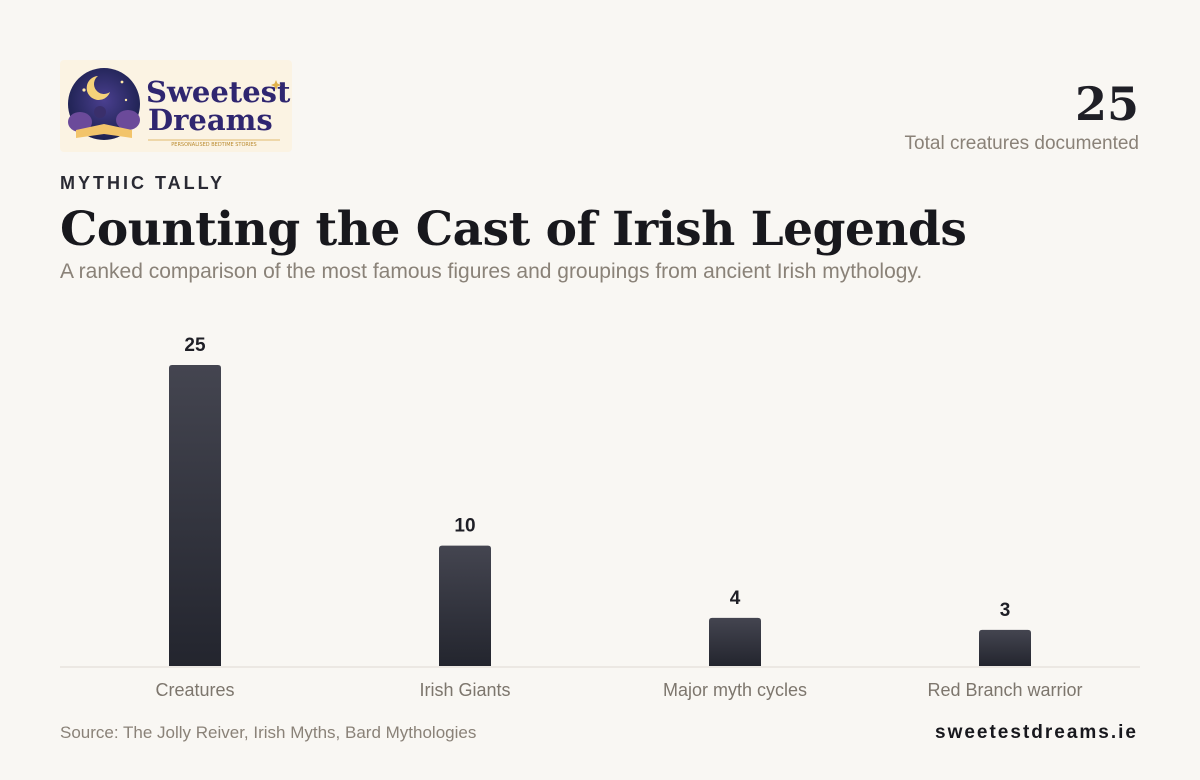  Describe the element at coordinates (1106, 104) in the screenshot. I see `summary-value: 25` at that location.